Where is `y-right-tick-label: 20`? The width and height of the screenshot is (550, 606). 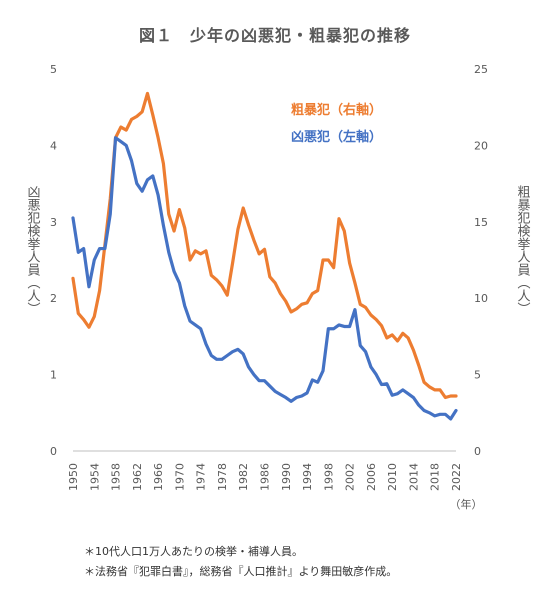
y-right-tick-label: 20 is located at coordinates (481, 145).